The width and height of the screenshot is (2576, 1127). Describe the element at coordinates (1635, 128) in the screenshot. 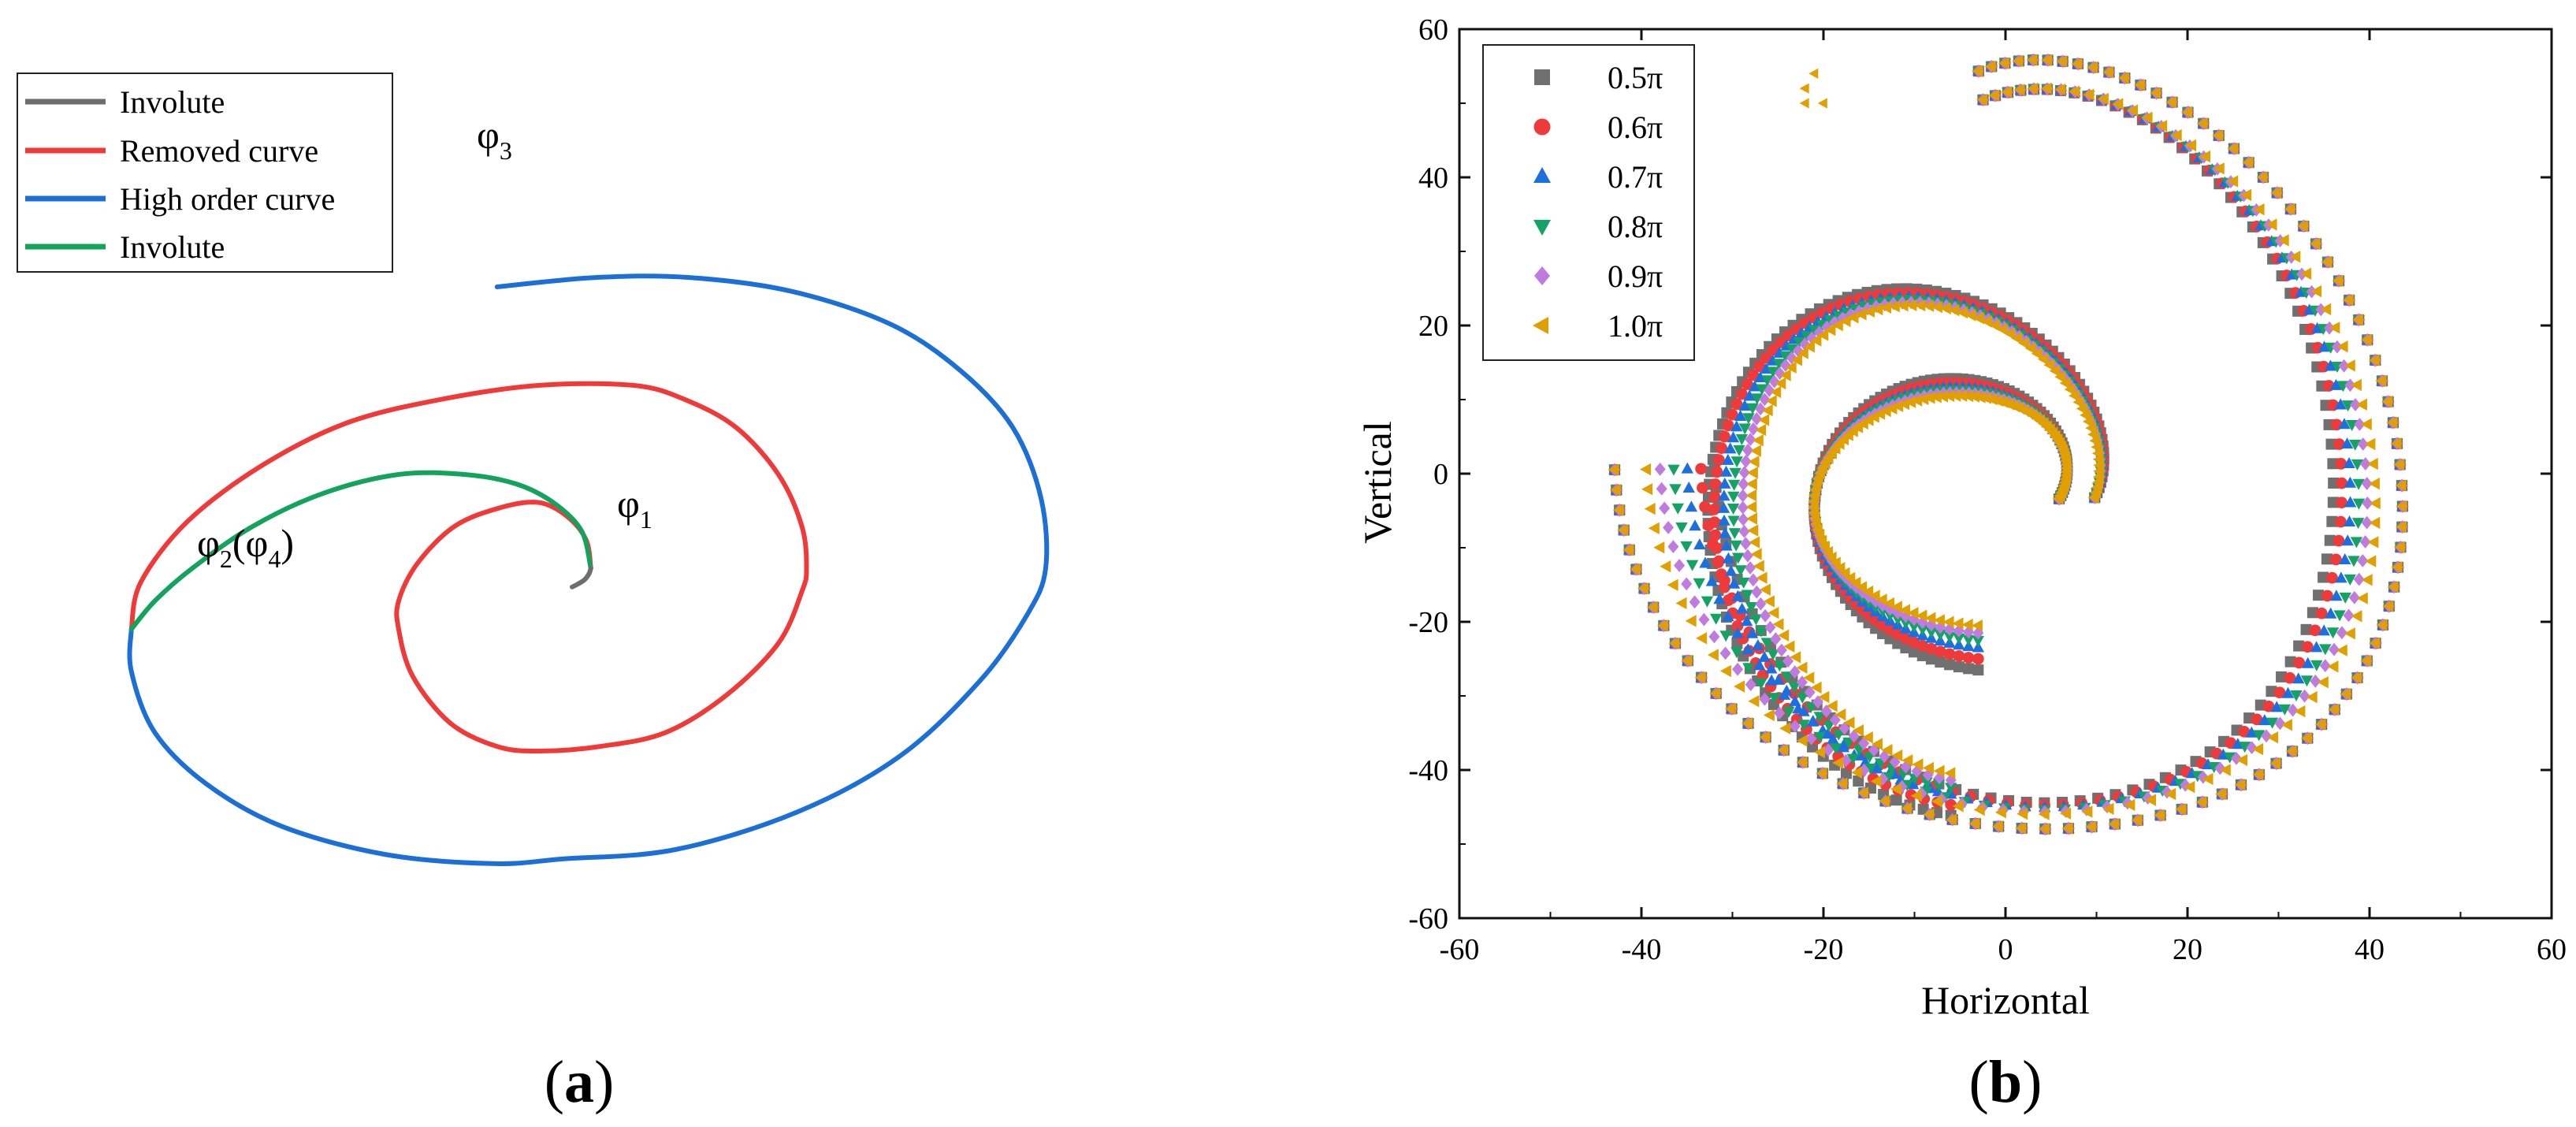

I see `legend-label-0.6pi: 0.6π` at that location.